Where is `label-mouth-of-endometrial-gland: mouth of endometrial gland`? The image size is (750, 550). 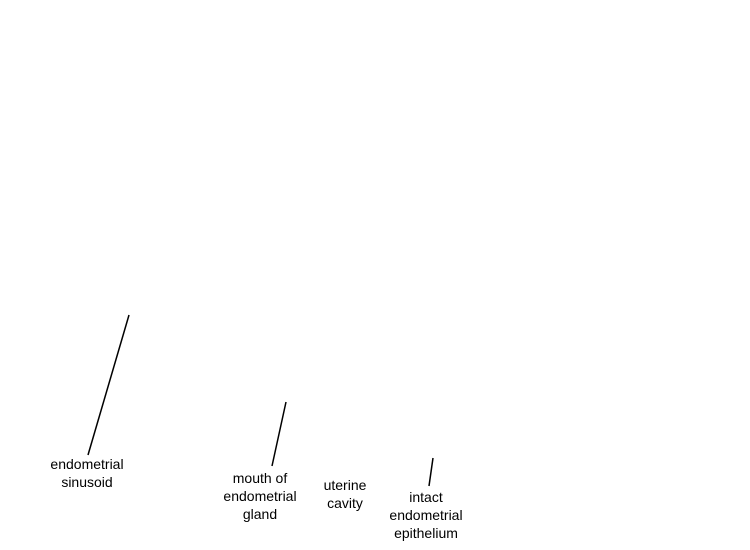
label-mouth-of-endometrial-gland: mouth of endometrial gland is located at coordinates (260, 496).